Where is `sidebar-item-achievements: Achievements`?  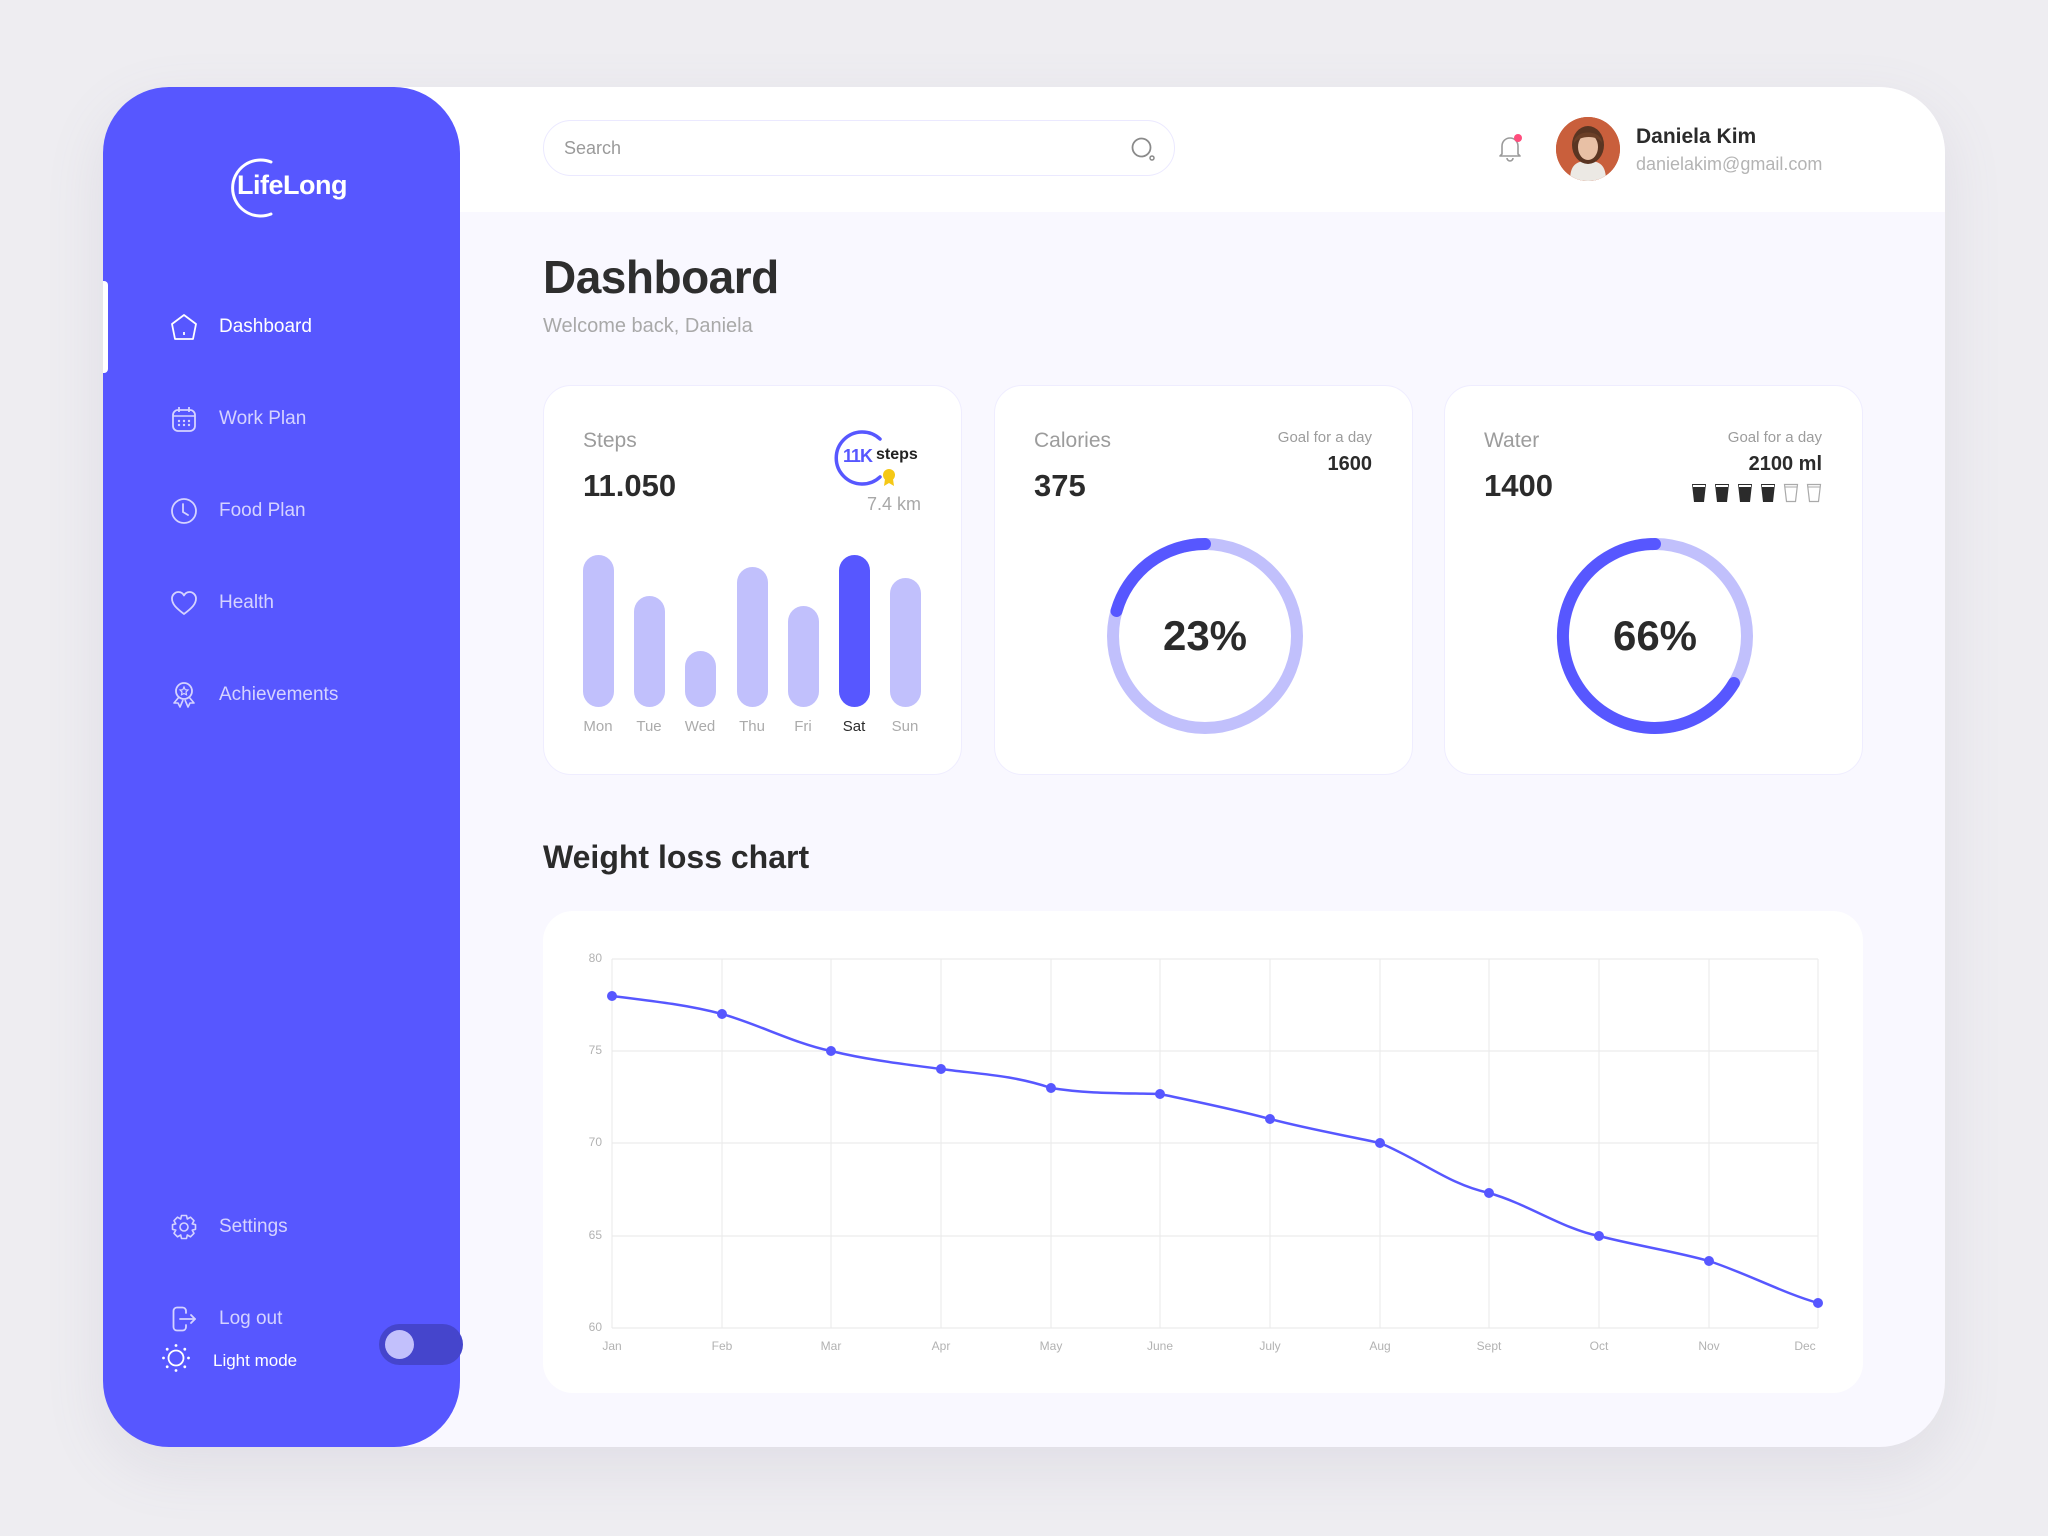 sidebar-item-achievements: Achievements is located at coordinates (253, 695).